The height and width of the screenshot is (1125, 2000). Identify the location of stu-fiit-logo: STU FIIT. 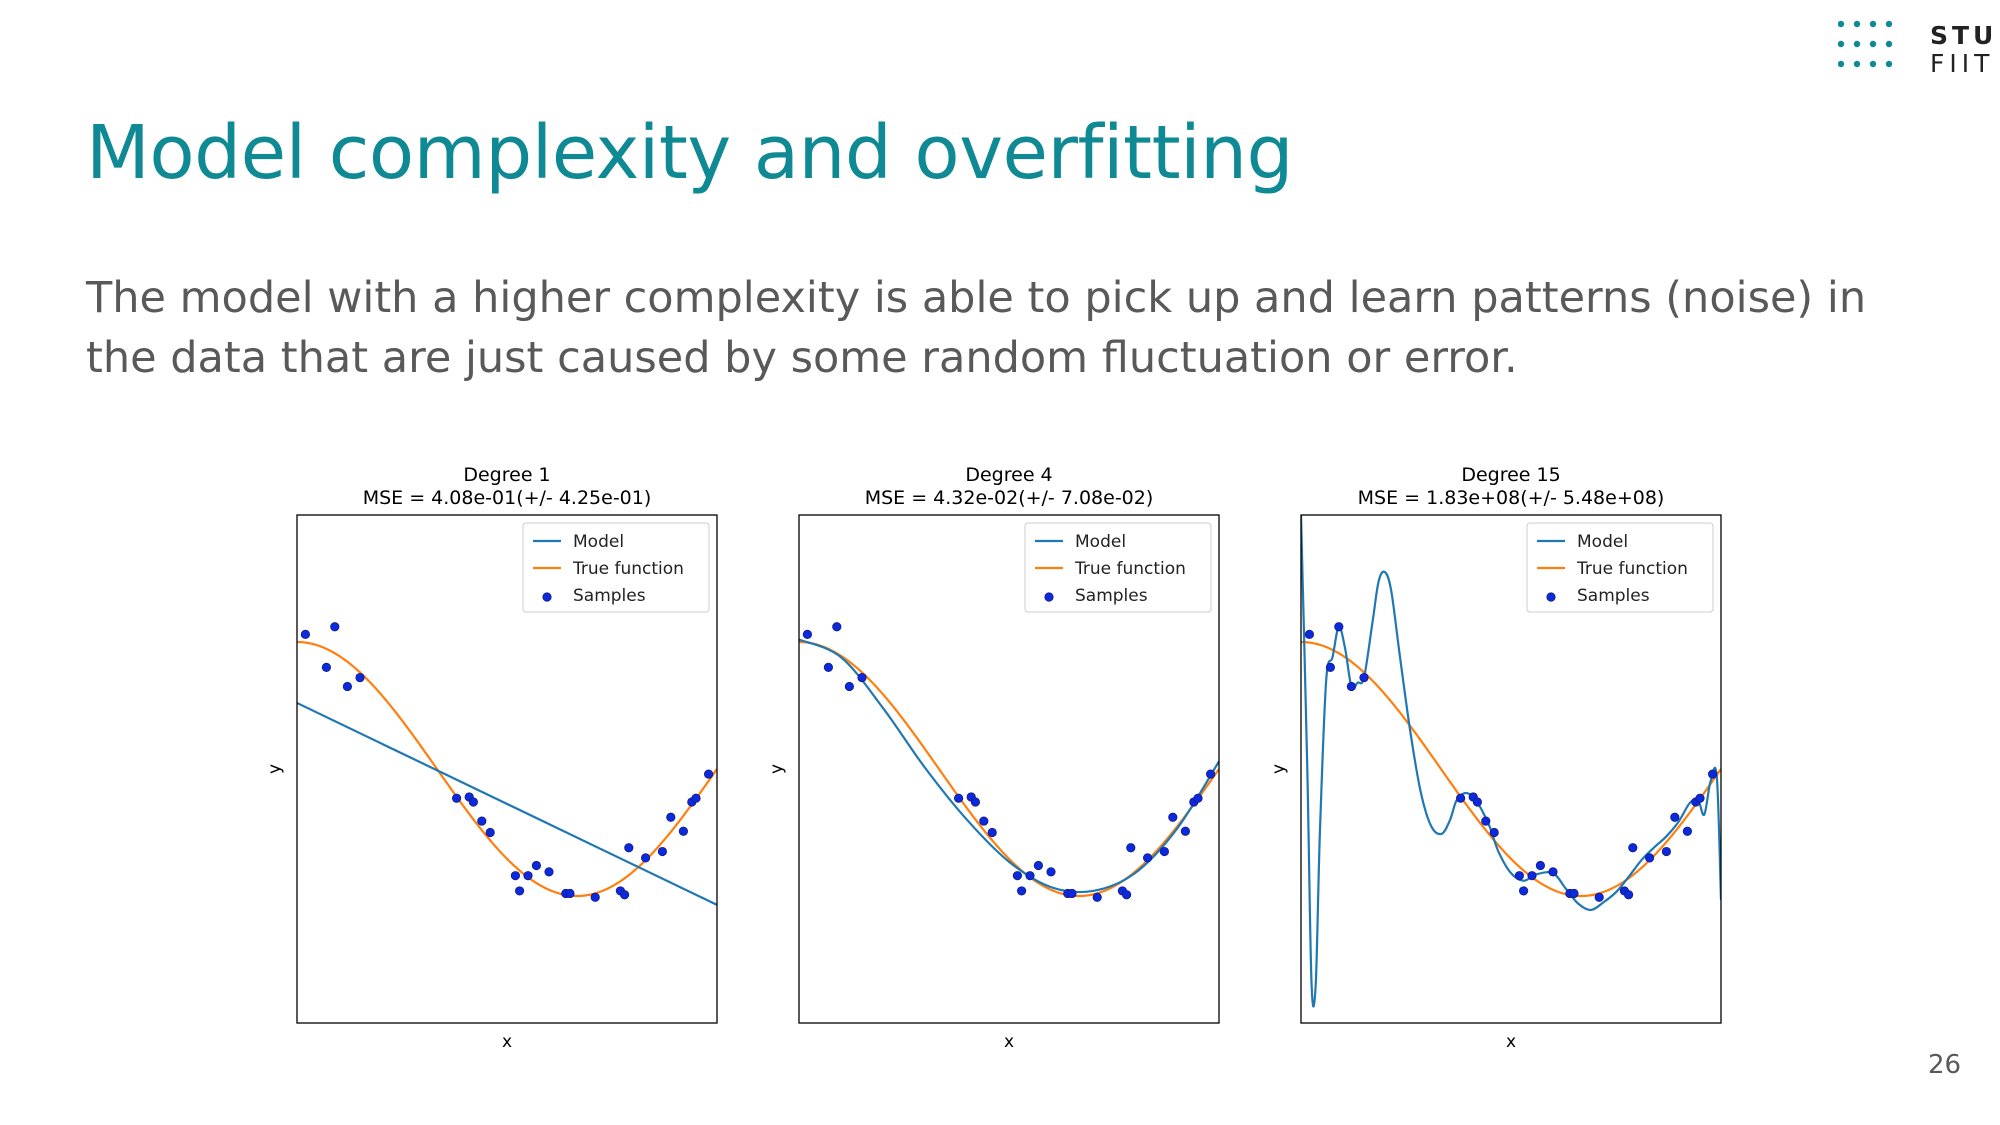
(1918, 48).